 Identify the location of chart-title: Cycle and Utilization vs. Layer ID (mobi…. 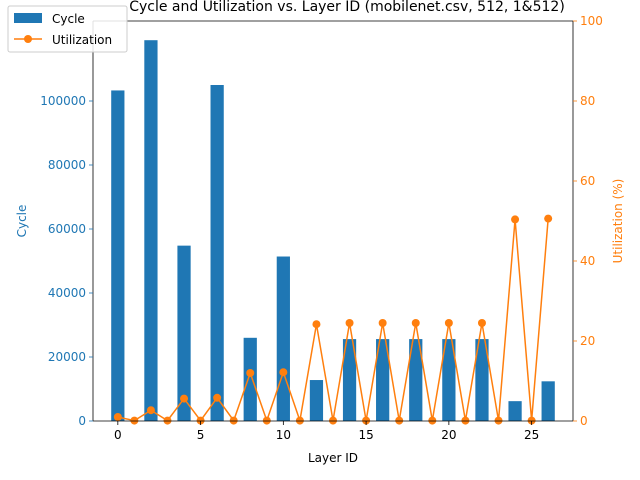
(347, 7).